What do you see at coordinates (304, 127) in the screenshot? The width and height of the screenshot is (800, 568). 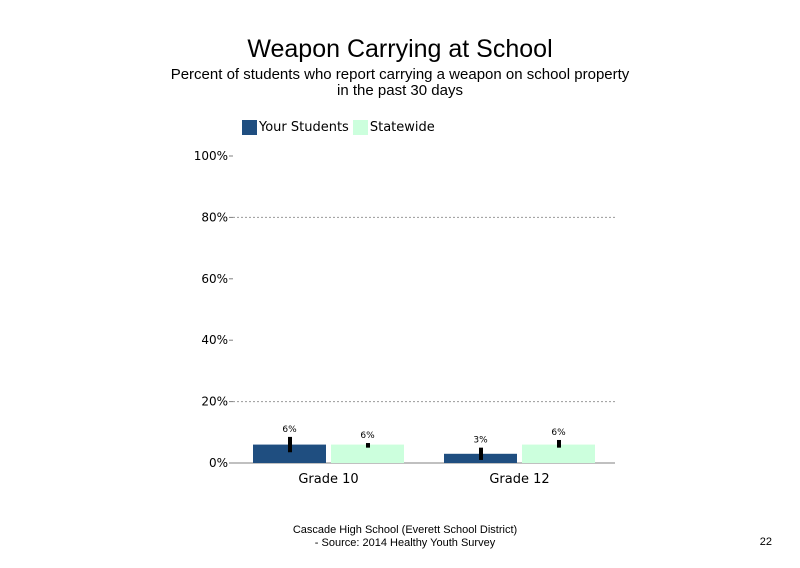 I see `legend-label-your-students: Your Students` at bounding box center [304, 127].